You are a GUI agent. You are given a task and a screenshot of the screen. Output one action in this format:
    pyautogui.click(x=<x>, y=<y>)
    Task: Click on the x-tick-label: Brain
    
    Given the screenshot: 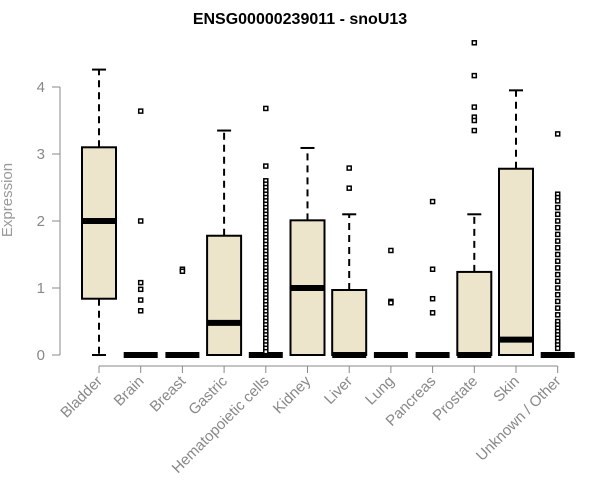 What is the action you would take?
    pyautogui.click(x=129, y=391)
    